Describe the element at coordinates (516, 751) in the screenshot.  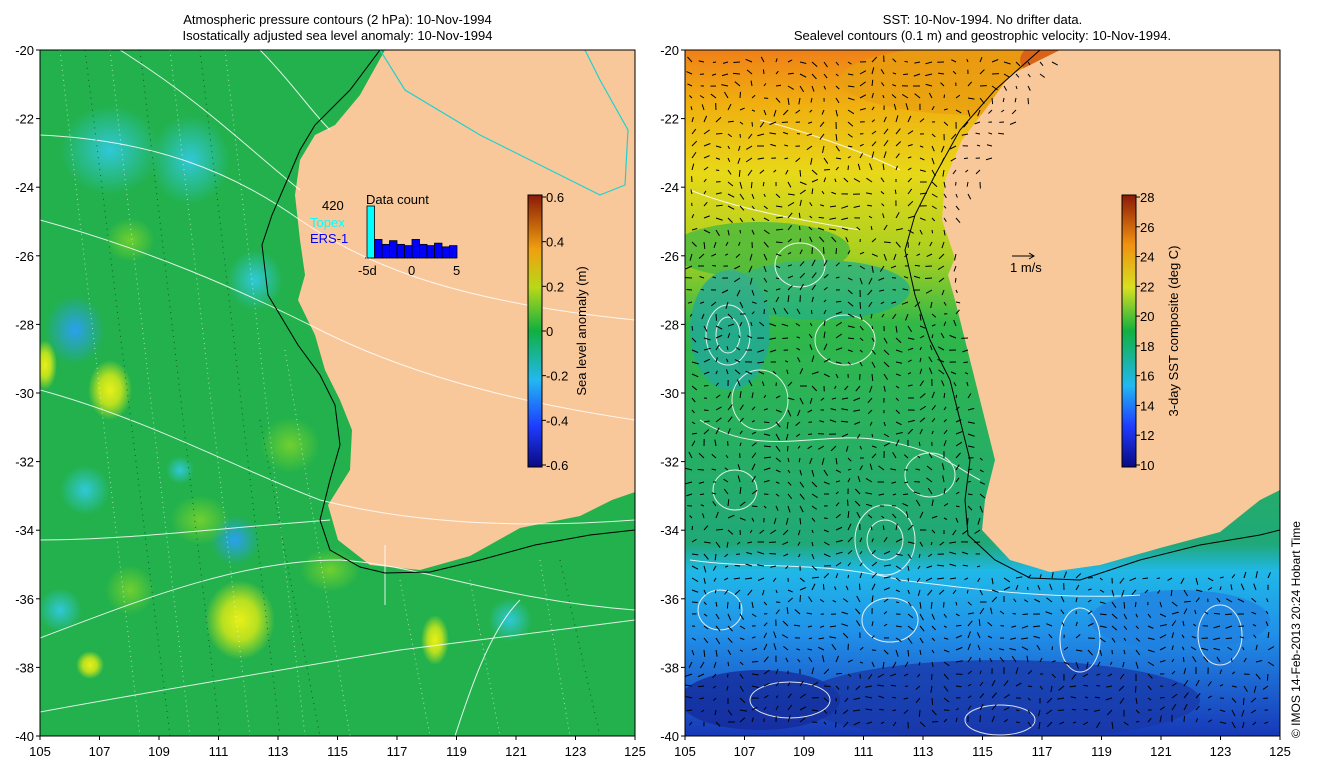
I see `left-x-tick-label: 121` at that location.